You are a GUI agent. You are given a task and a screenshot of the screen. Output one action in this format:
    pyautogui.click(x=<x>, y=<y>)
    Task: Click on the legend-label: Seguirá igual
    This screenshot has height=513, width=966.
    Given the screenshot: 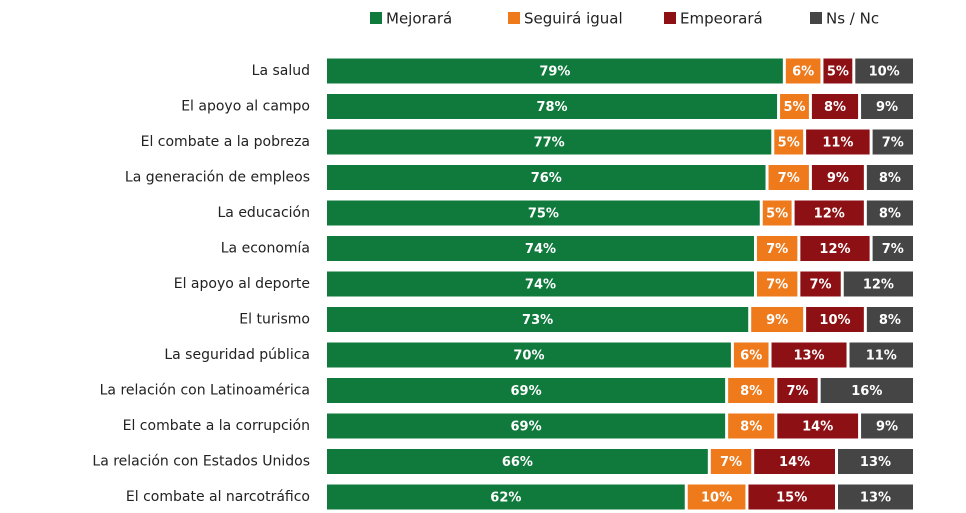 What is the action you would take?
    pyautogui.click(x=573, y=19)
    